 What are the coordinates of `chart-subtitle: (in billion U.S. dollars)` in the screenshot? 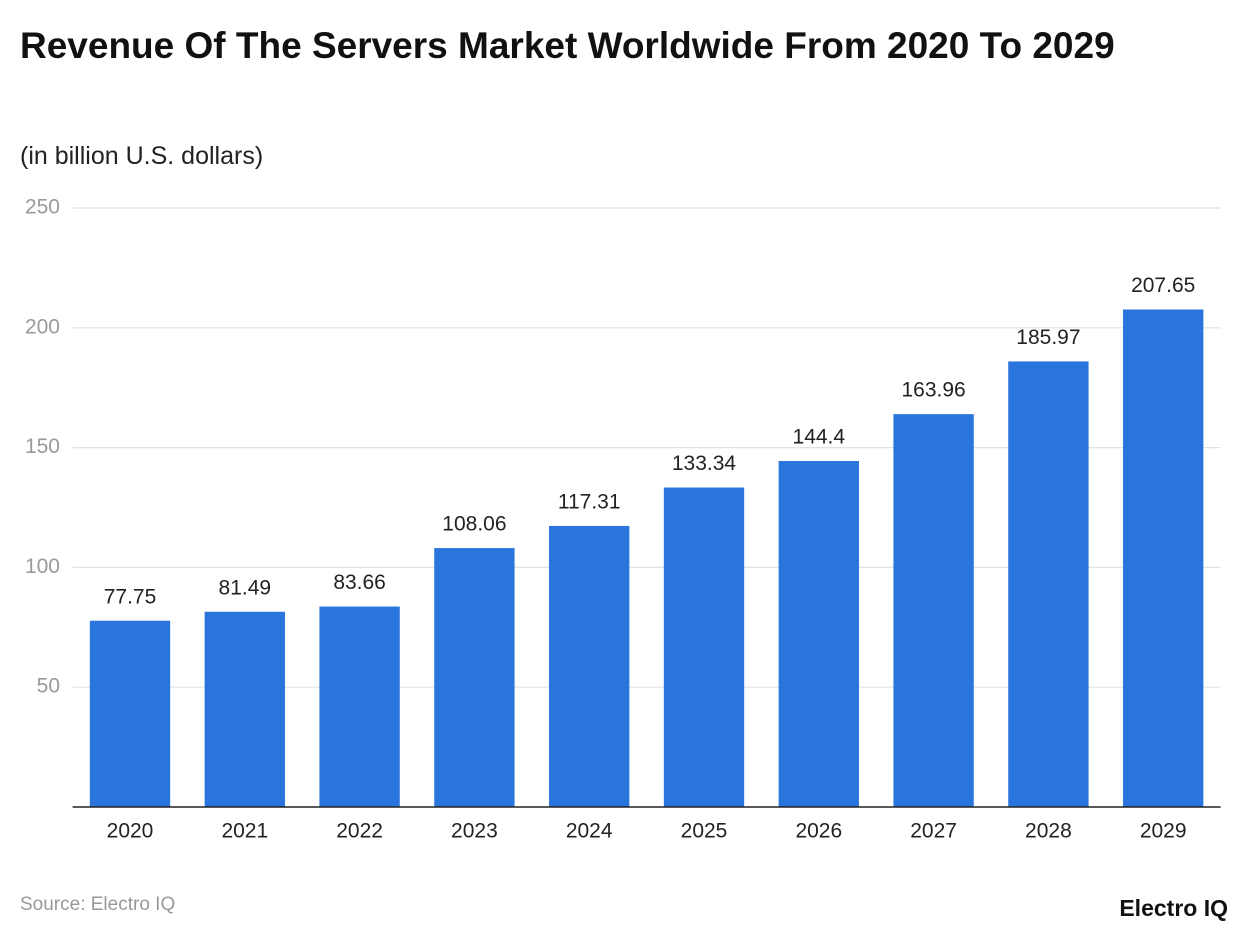 It's located at (142, 156).